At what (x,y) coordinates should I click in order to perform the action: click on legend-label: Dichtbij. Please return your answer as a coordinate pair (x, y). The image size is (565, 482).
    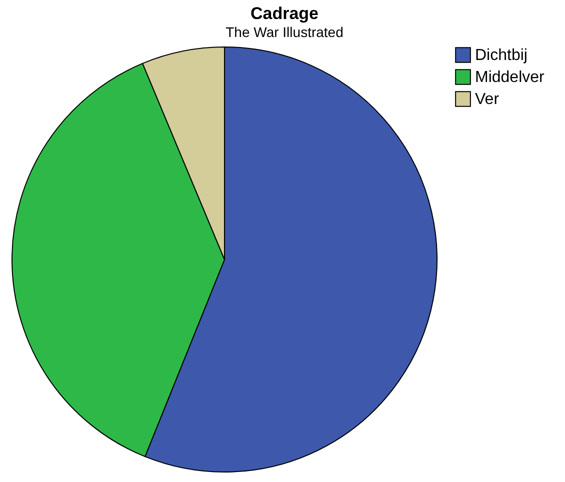
    Looking at the image, I should click on (501, 55).